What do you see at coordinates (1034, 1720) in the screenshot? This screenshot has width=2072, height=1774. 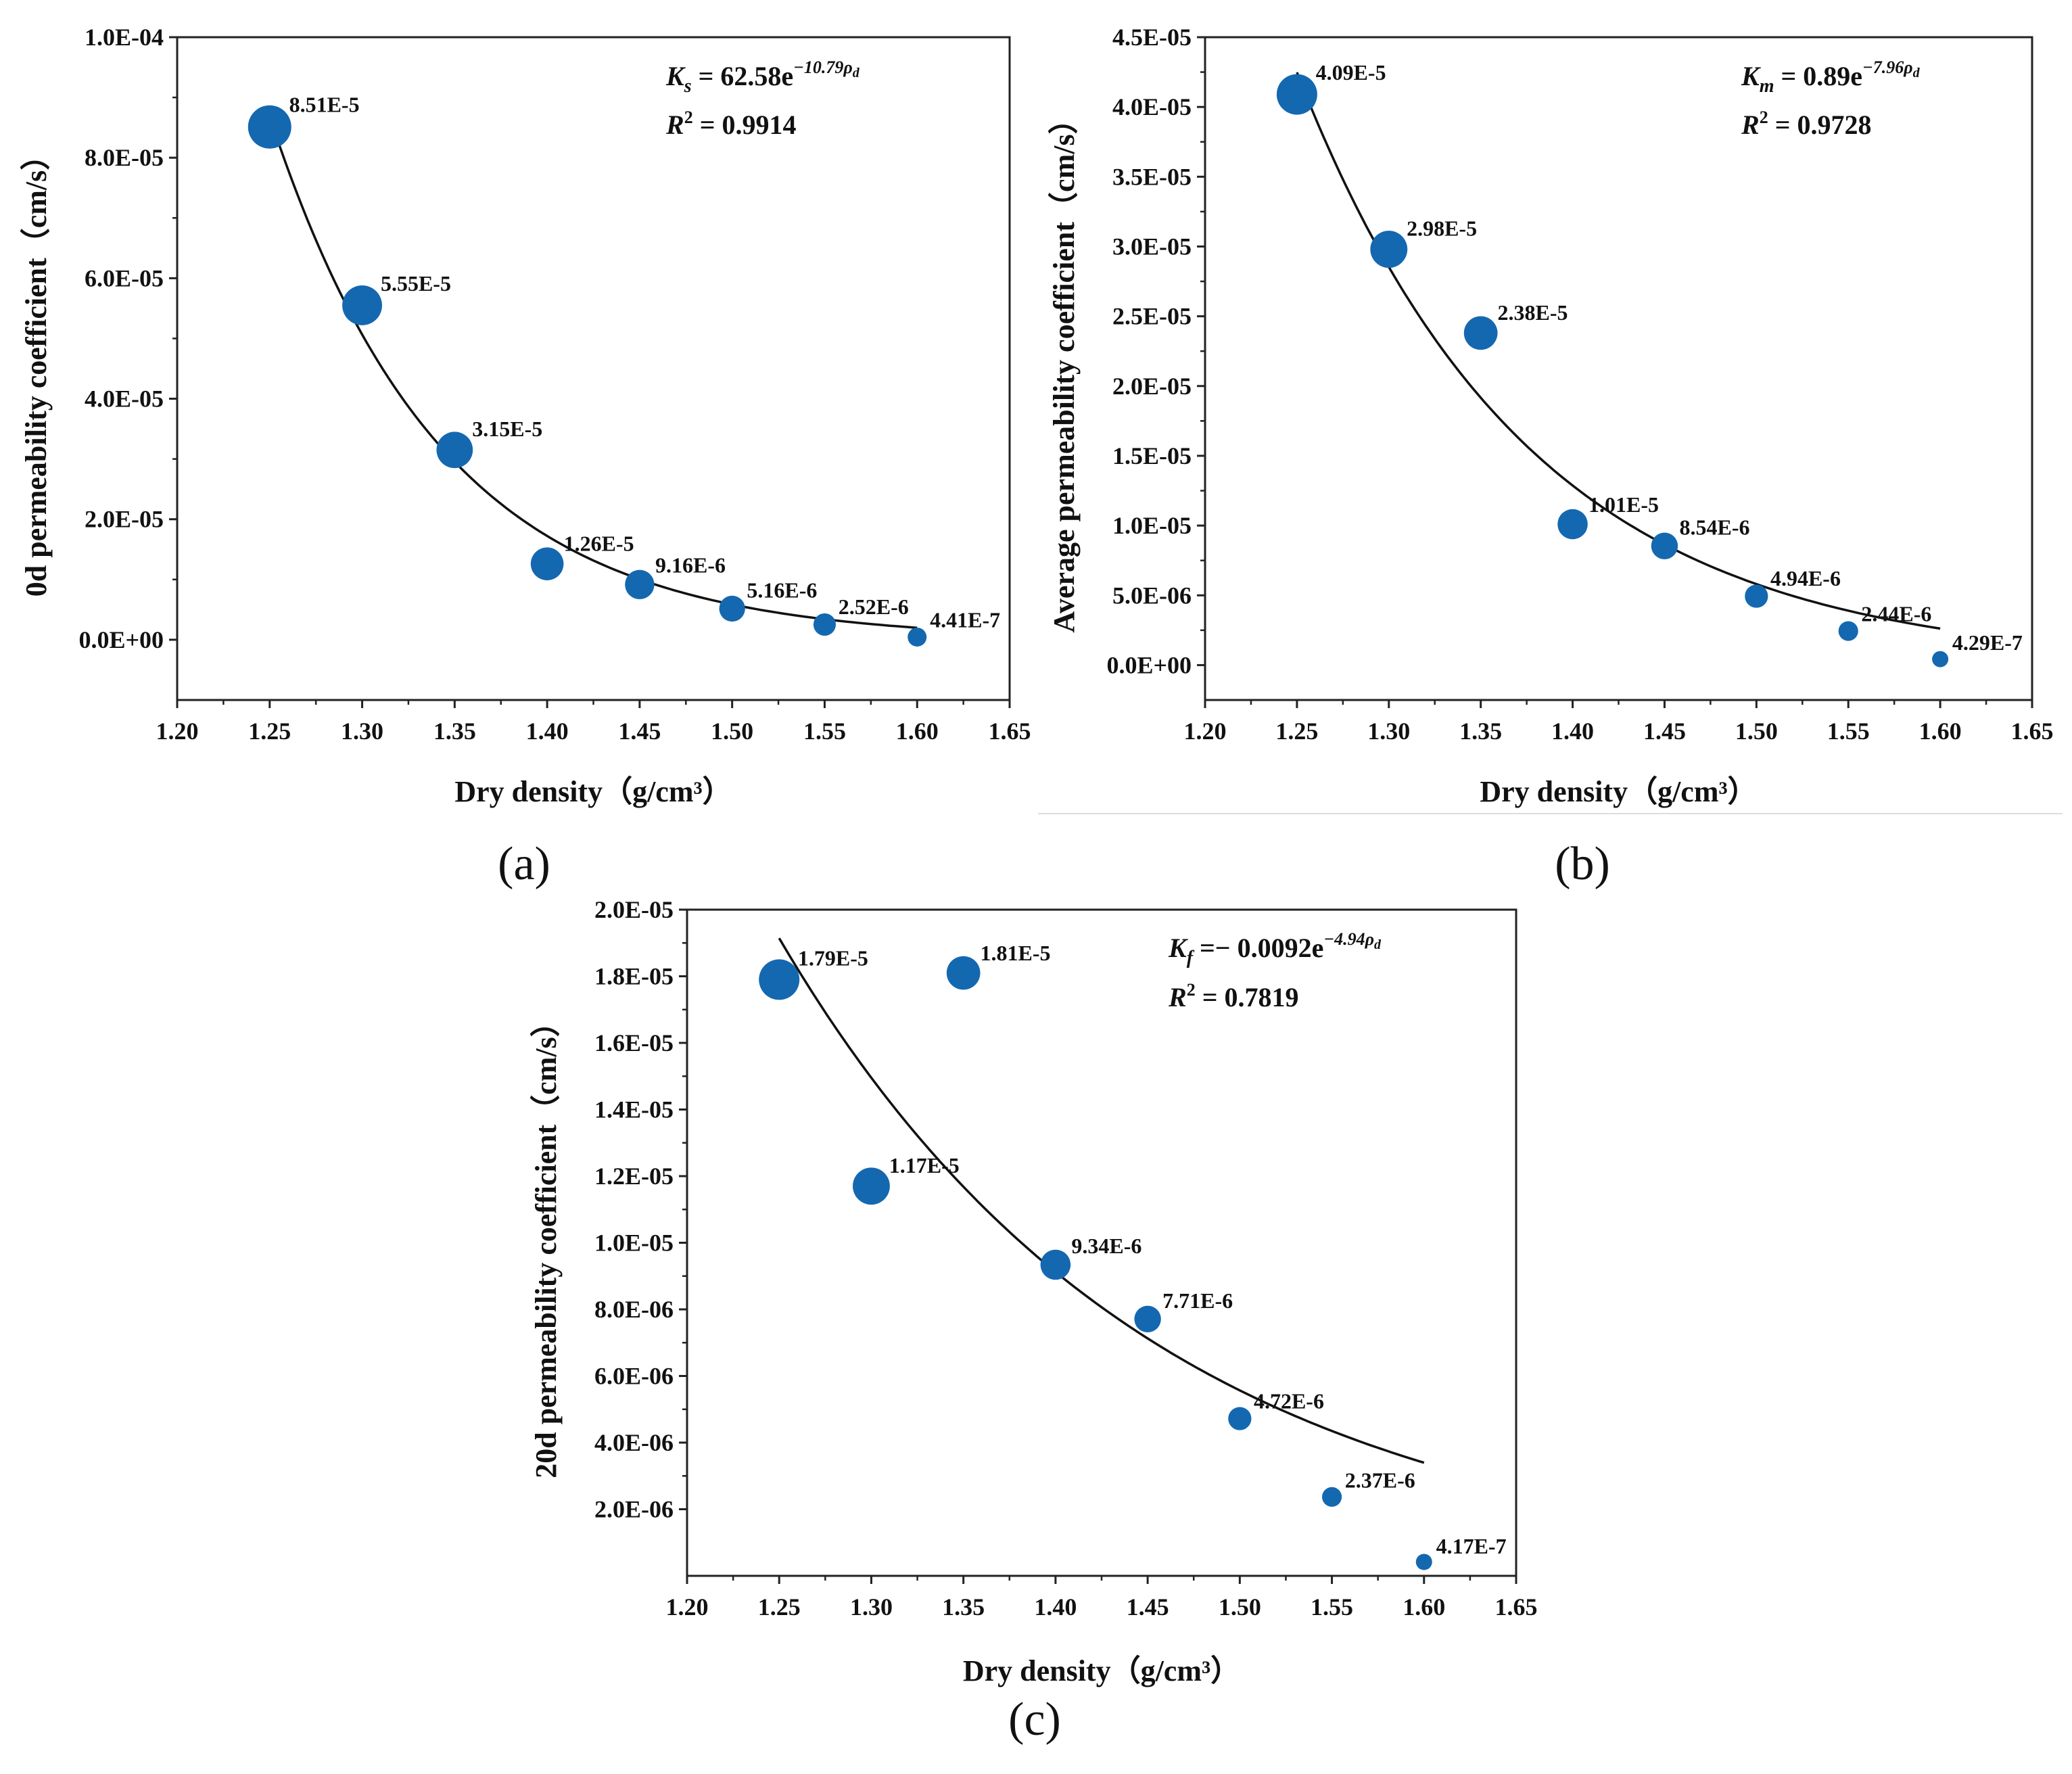 I see `panel-label: (c)` at bounding box center [1034, 1720].